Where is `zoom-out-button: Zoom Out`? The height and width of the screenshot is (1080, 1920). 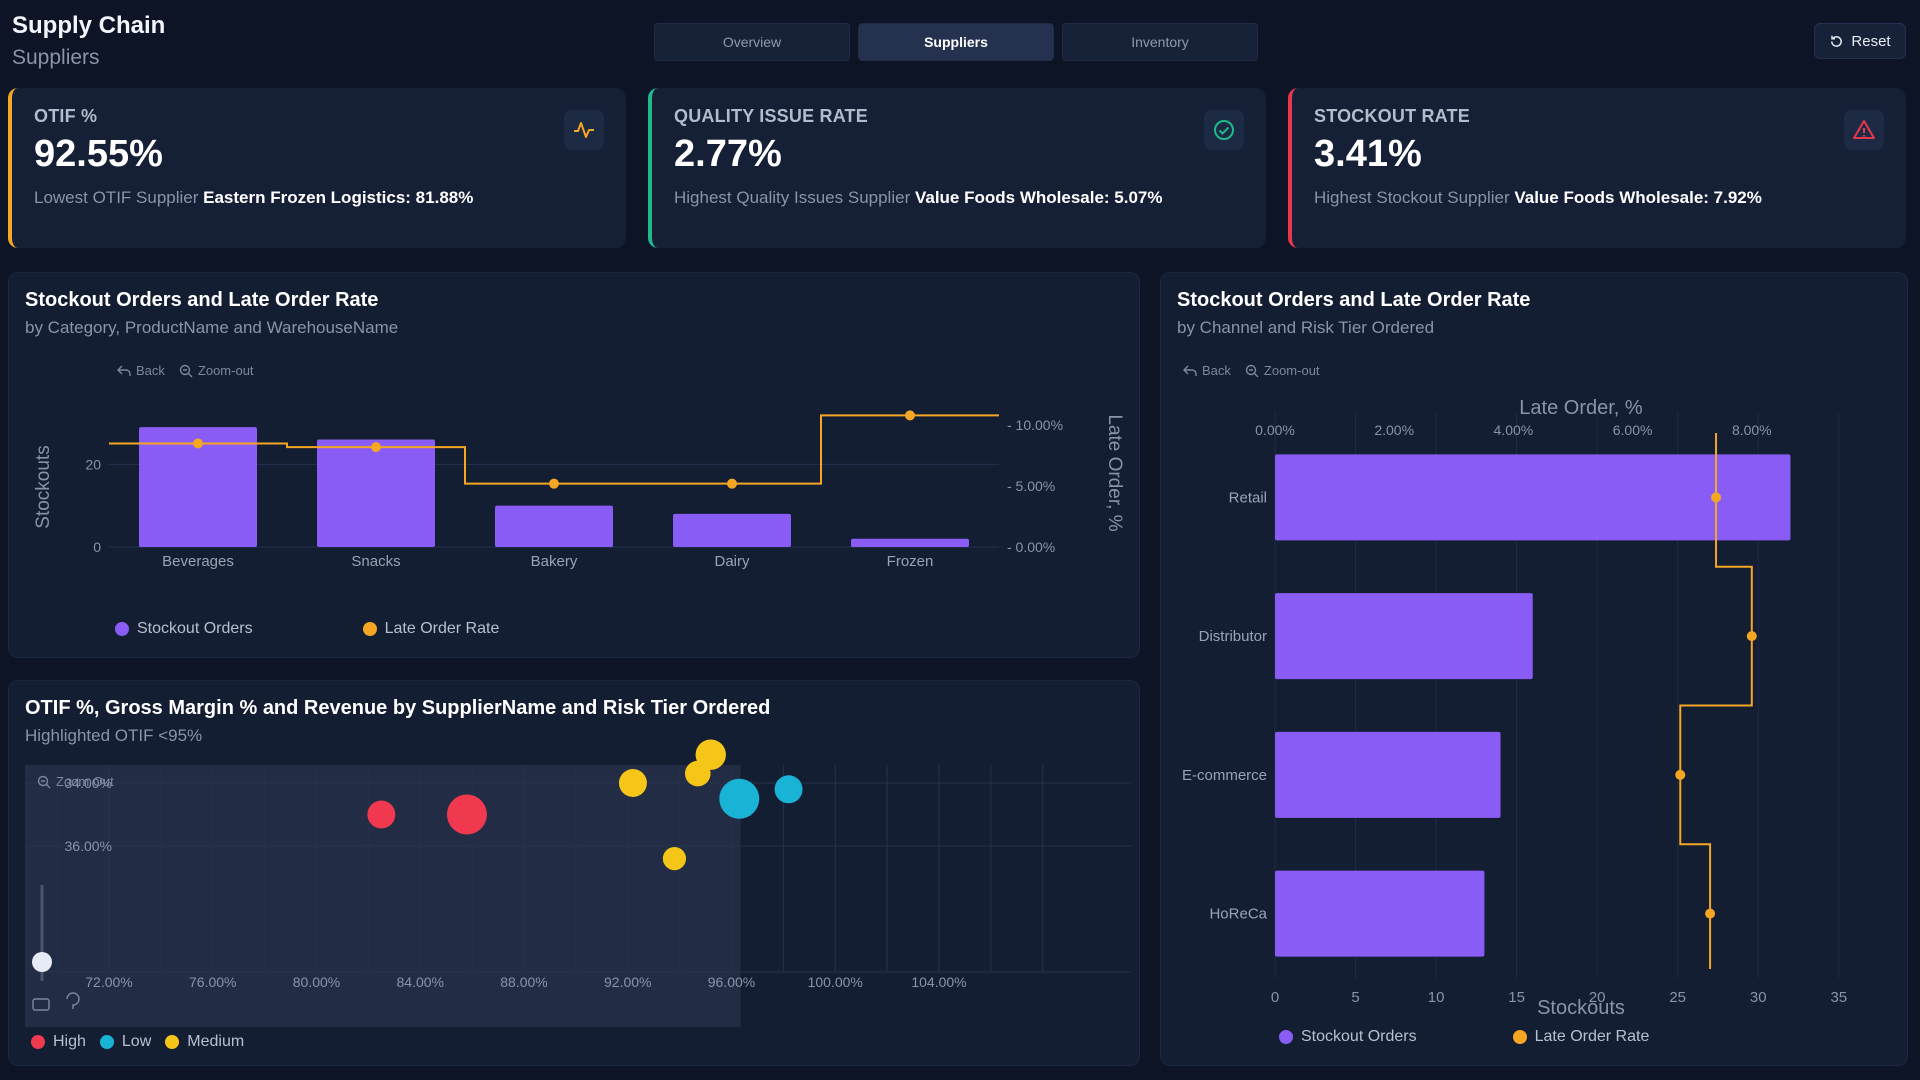 zoom-out-button: Zoom Out is located at coordinates (75, 781).